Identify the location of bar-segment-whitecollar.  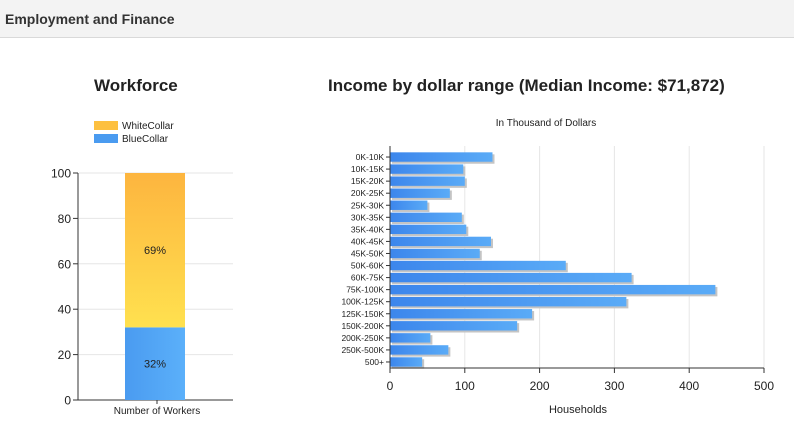
(155, 250).